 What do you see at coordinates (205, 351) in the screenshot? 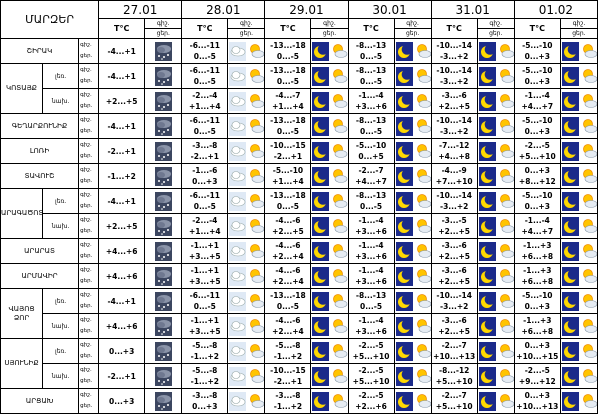
I see `temperature: -5...-8 -1...+2` at bounding box center [205, 351].